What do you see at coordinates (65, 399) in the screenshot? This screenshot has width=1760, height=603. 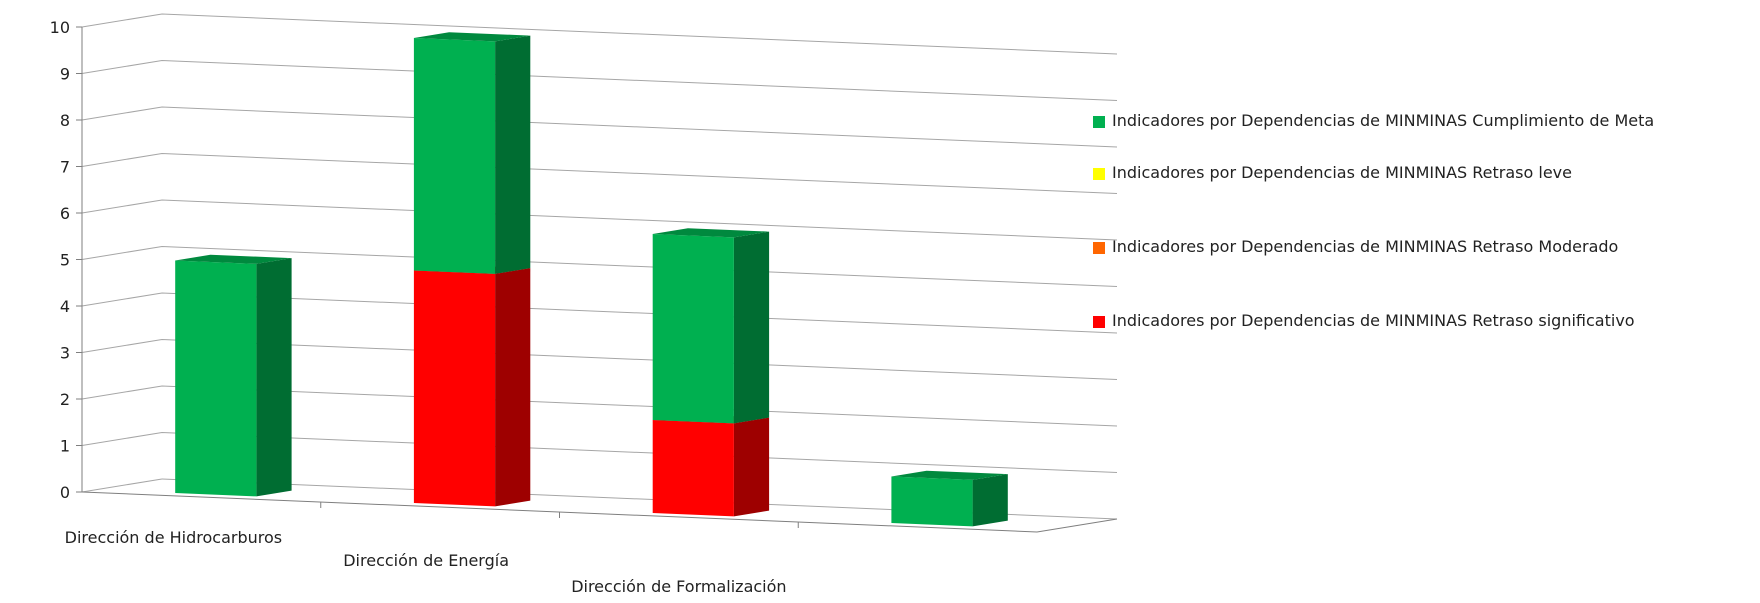 I see `y-tick-label-2: 2` at bounding box center [65, 399].